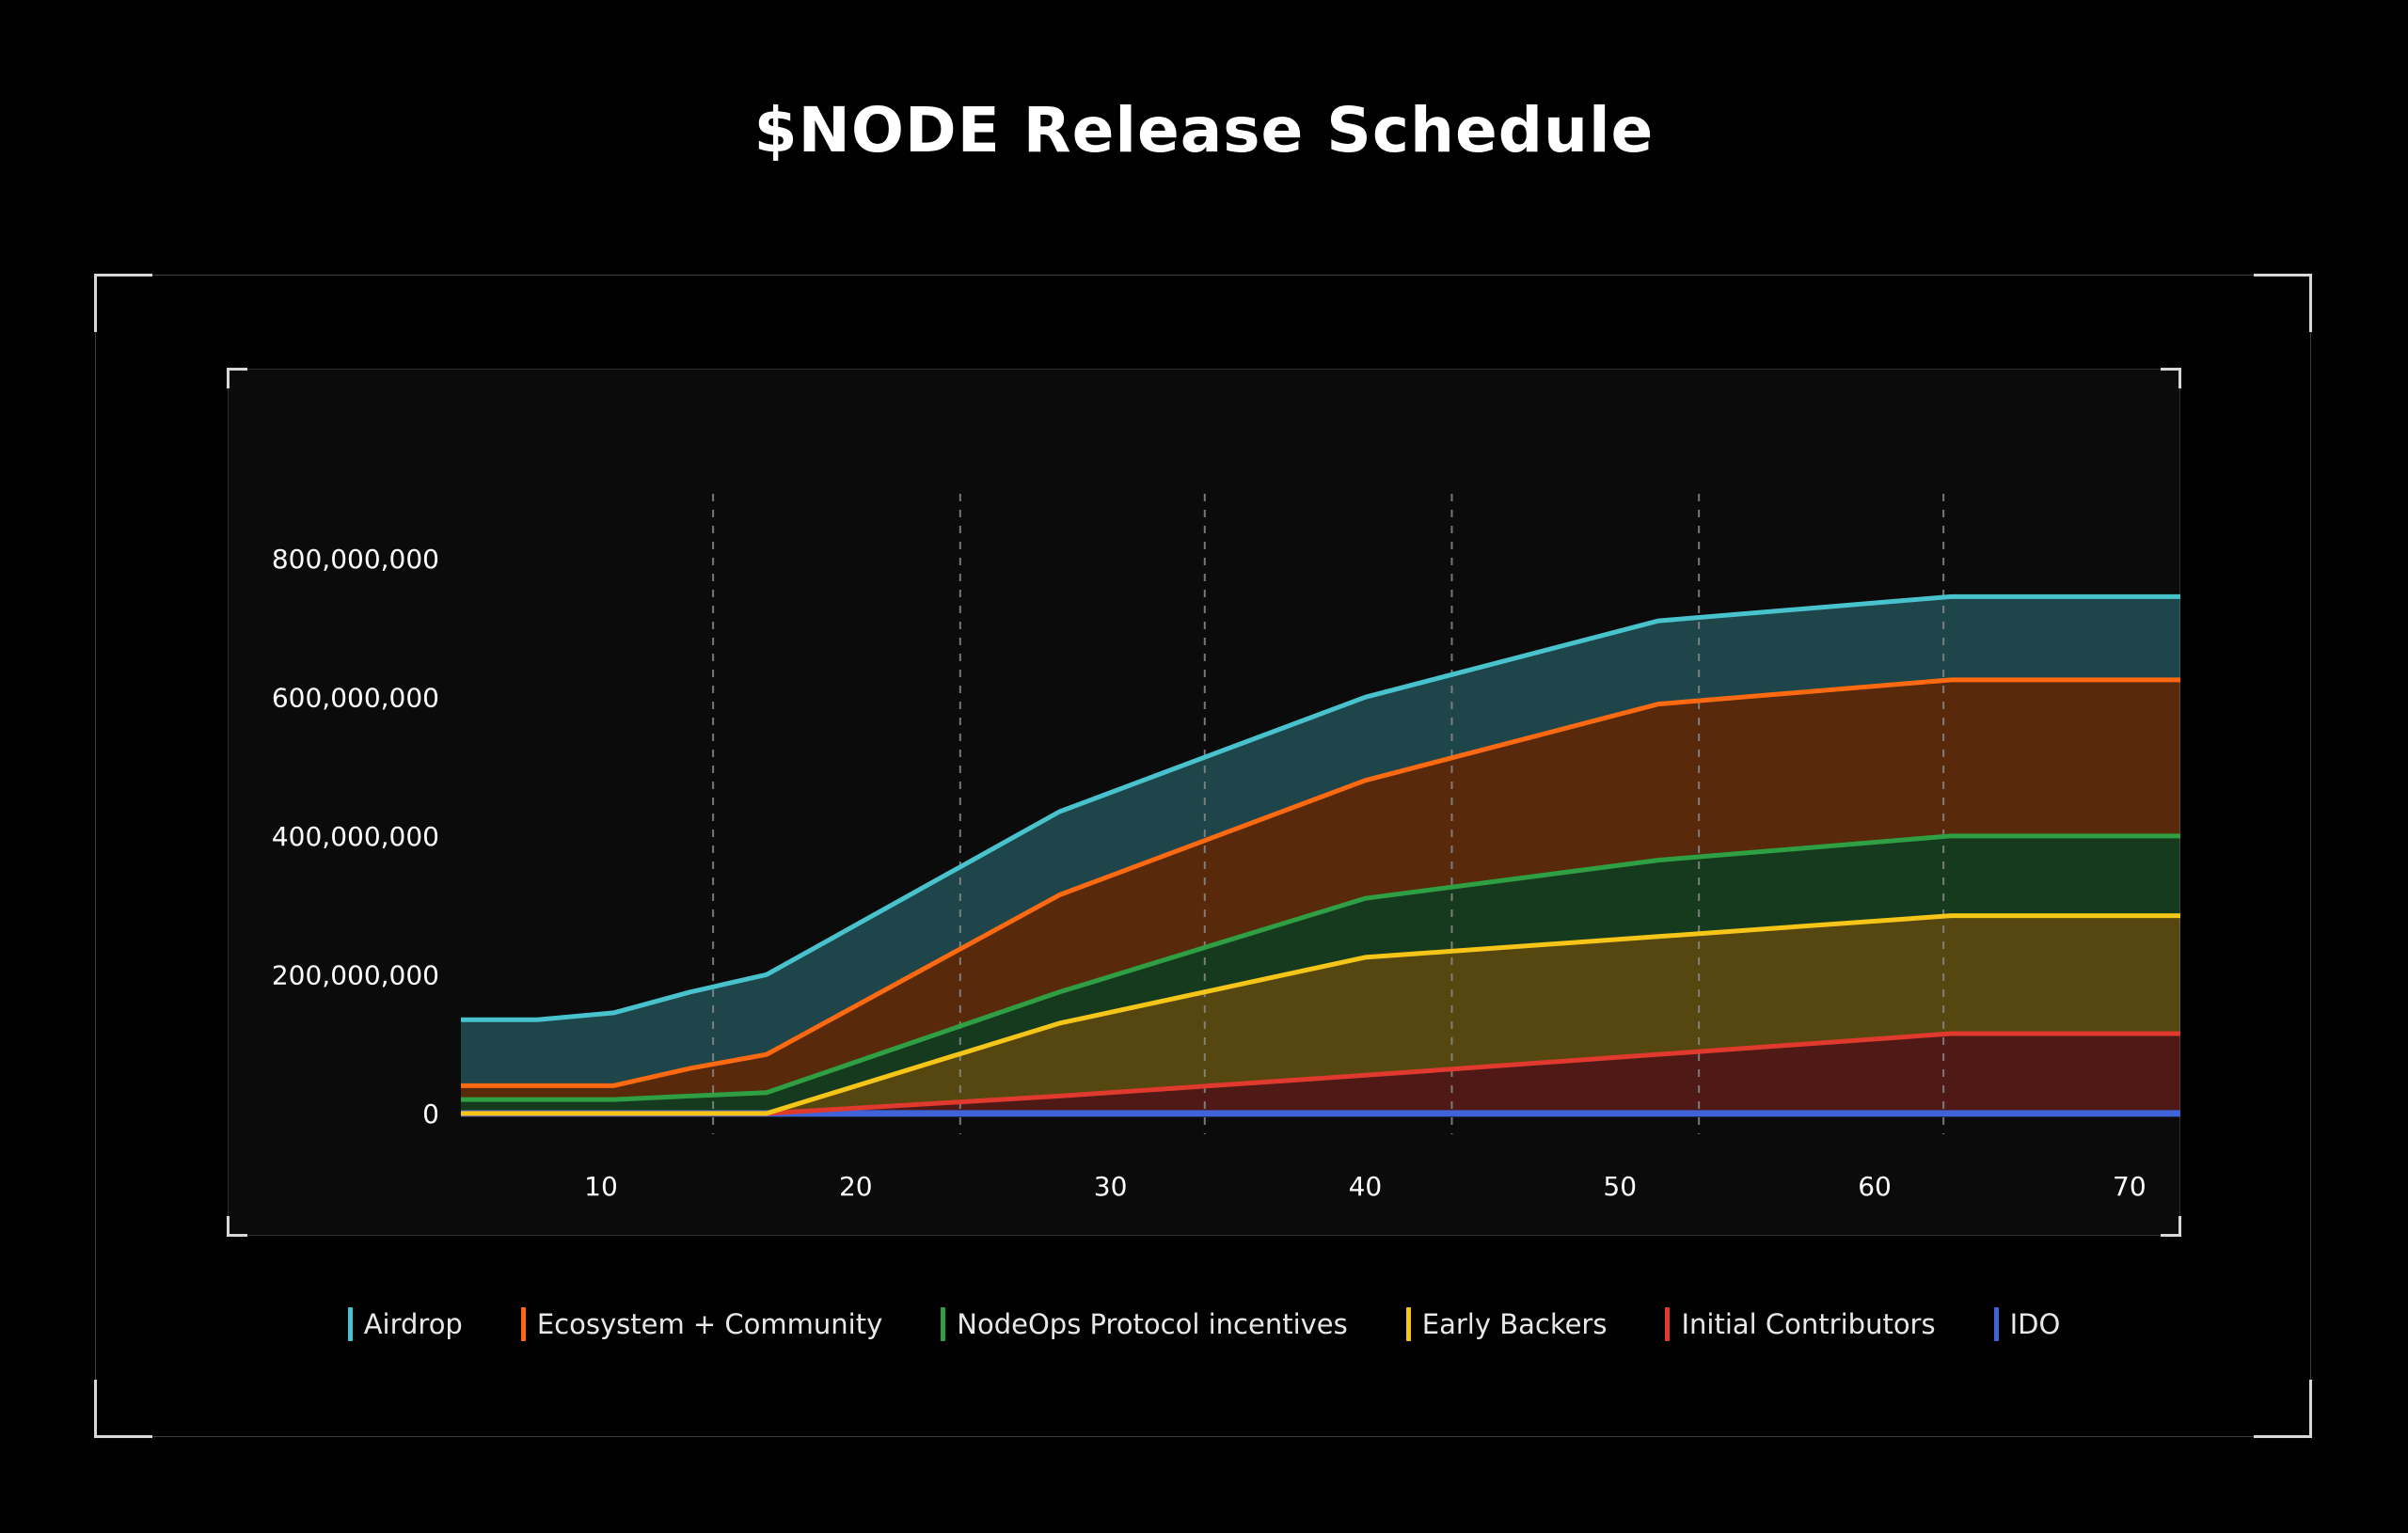  I want to click on y-tick-label: 200,000,000, so click(356, 975).